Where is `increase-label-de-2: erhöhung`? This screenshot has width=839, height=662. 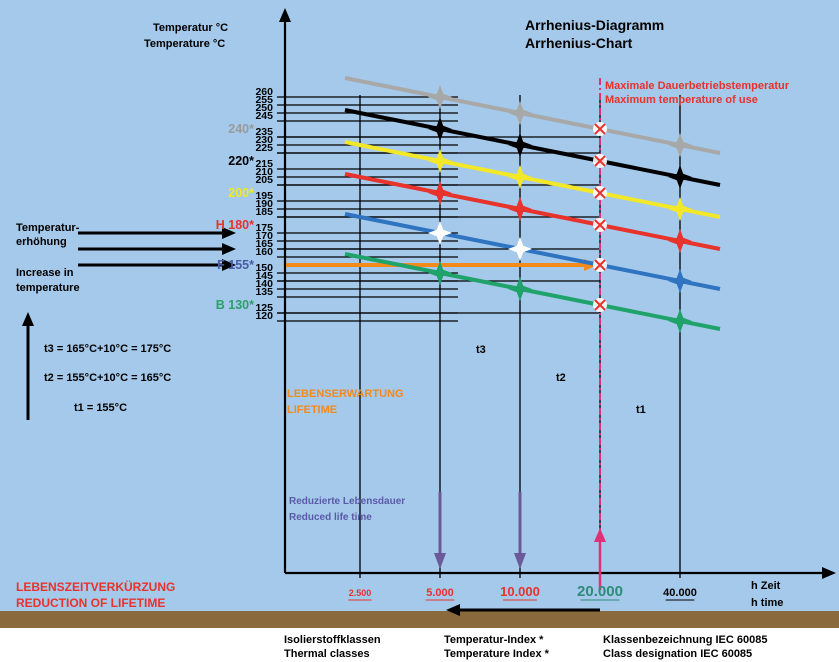 increase-label-de-2: erhöhung is located at coordinates (41, 242).